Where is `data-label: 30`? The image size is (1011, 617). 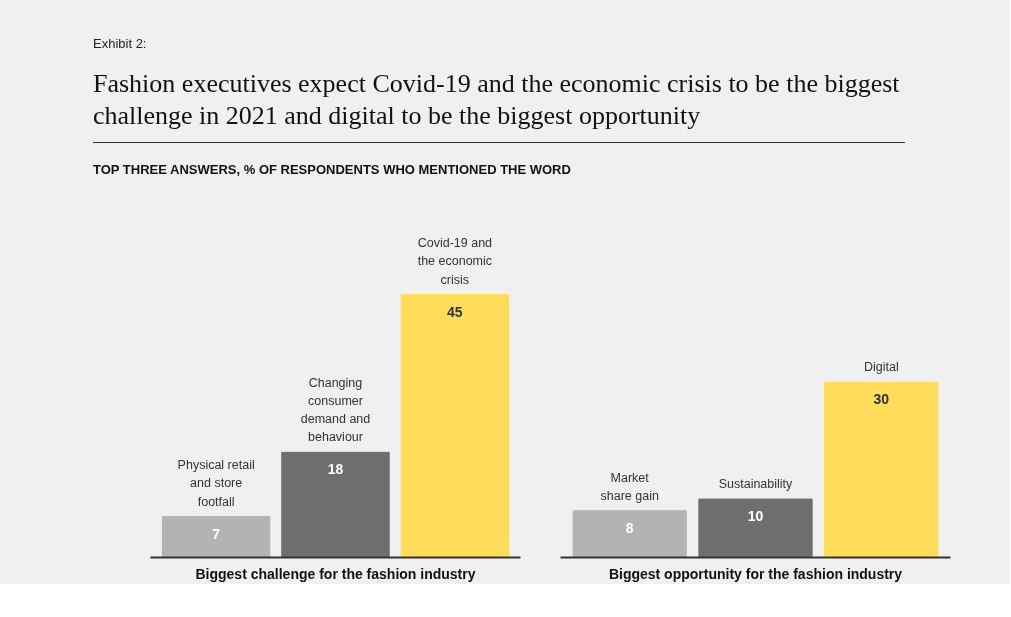 data-label: 30 is located at coordinates (881, 399).